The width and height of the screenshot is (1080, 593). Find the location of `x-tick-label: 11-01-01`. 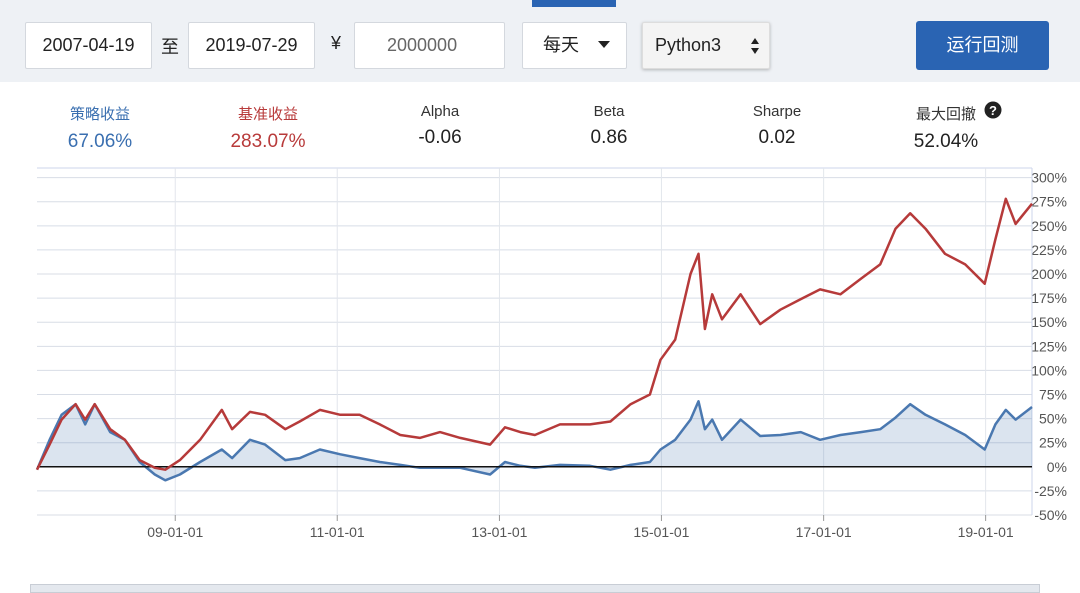

x-tick-label: 11-01-01 is located at coordinates (337, 532).